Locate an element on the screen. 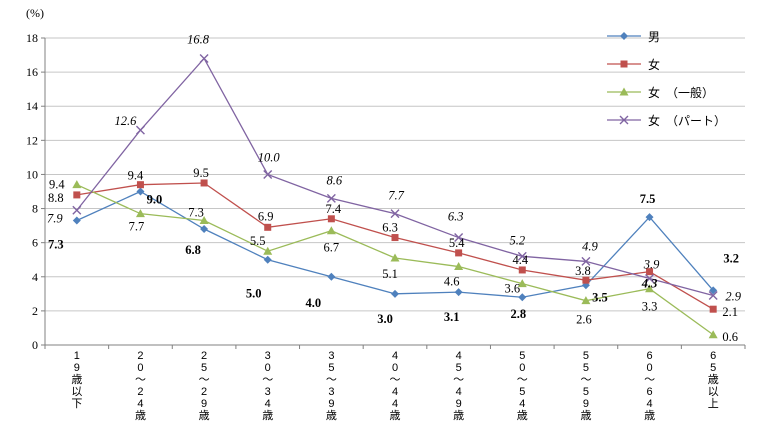 Image resolution: width=769 pixels, height=443 pixels. y-tick-label: 12 is located at coordinates (32, 140).